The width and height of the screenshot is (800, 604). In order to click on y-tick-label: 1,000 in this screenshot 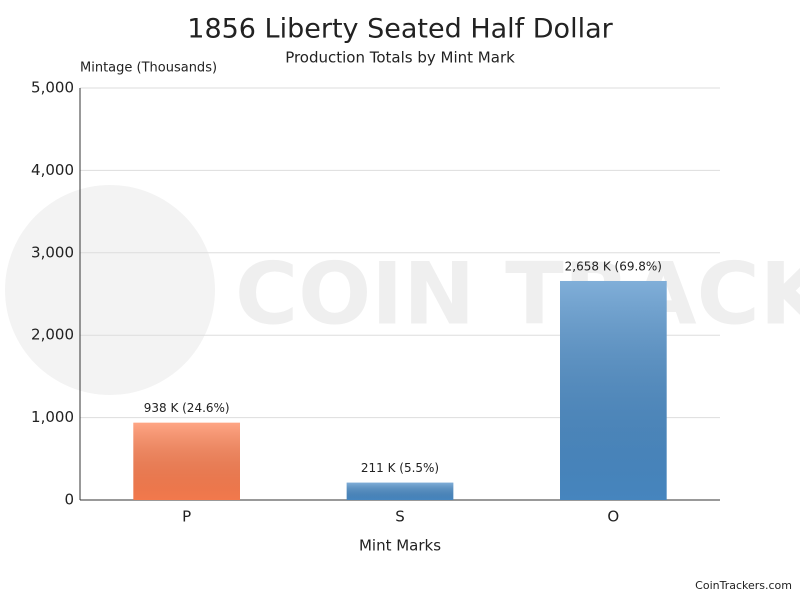, I will do `click(52, 417)`.